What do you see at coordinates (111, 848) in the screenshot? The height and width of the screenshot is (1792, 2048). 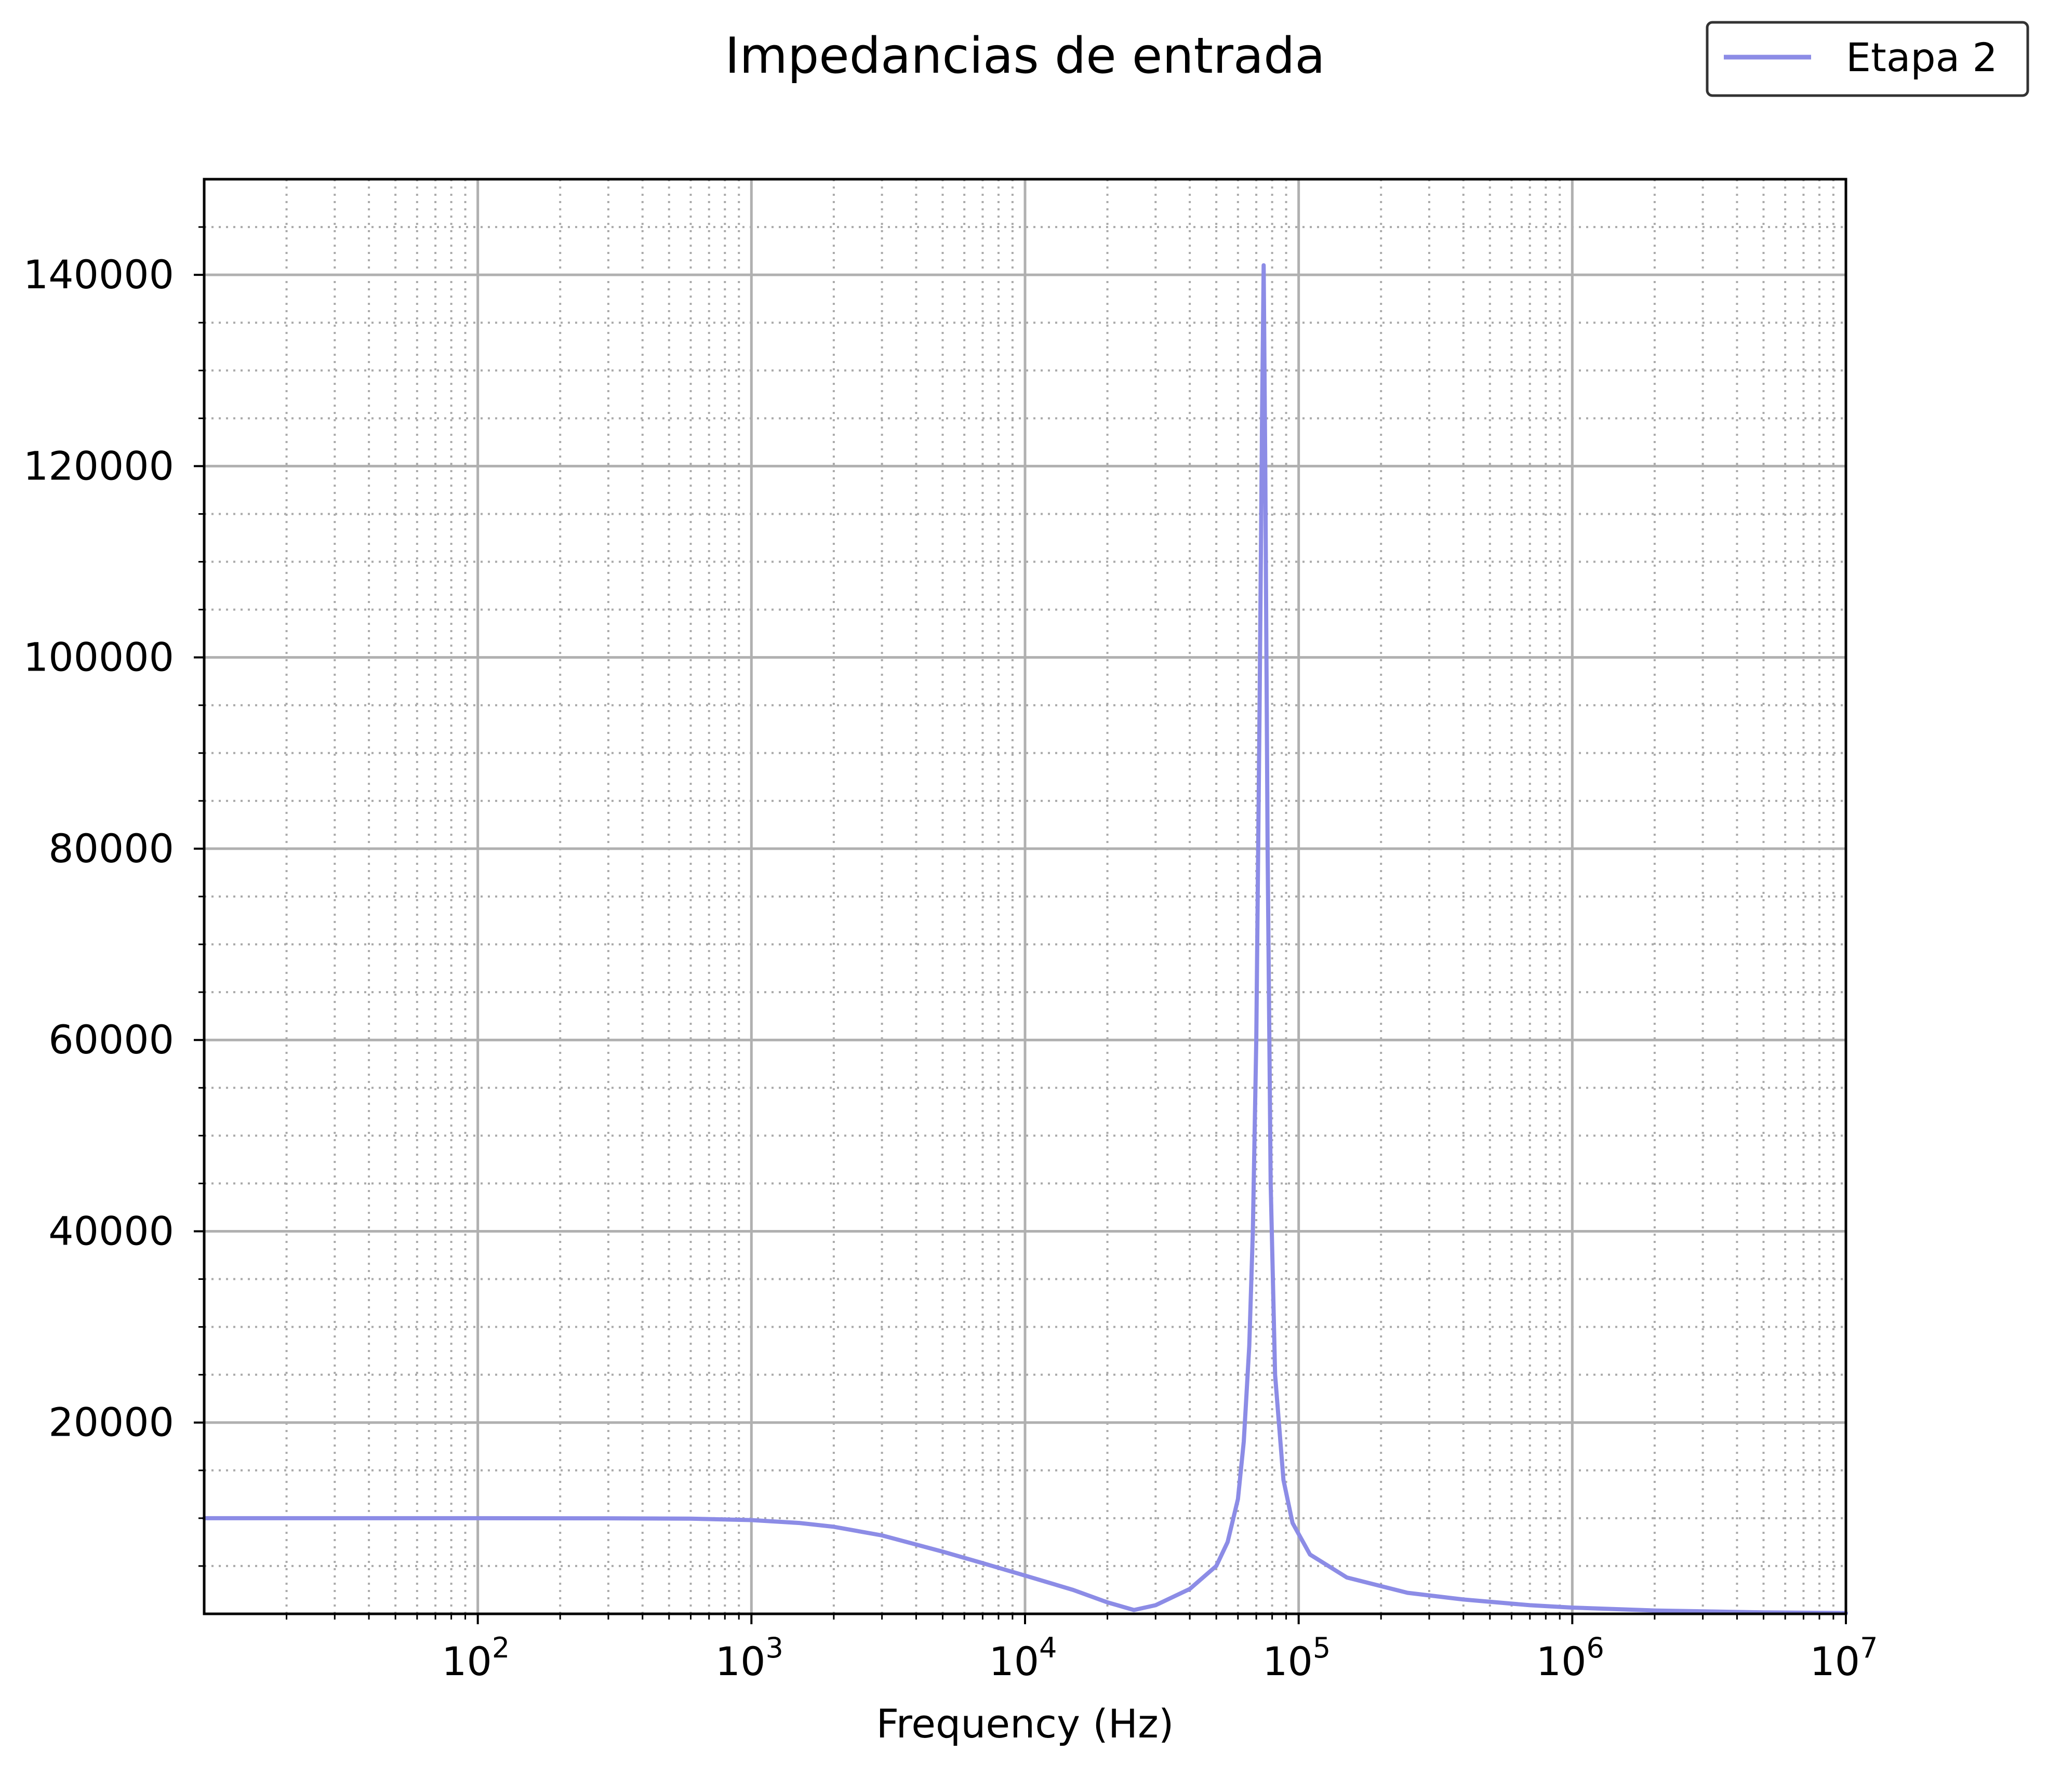 I see `y-tick-label: 80000` at bounding box center [111, 848].